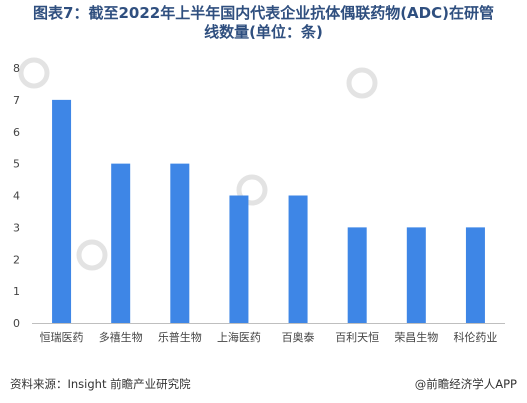  I want to click on x-tick-label: 百利天恒, so click(357, 337).